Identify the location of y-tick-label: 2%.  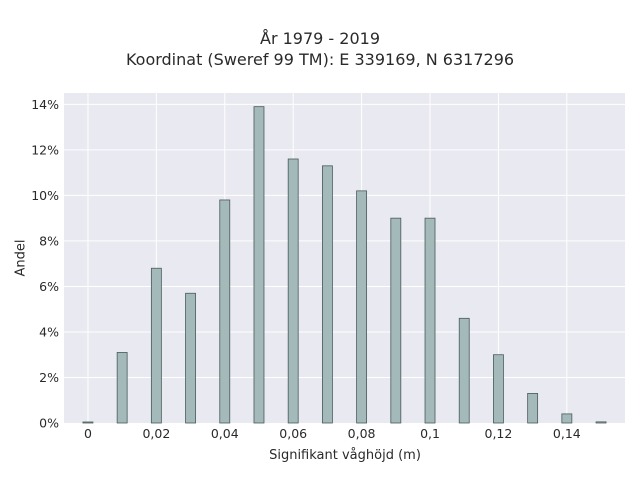
(49, 377).